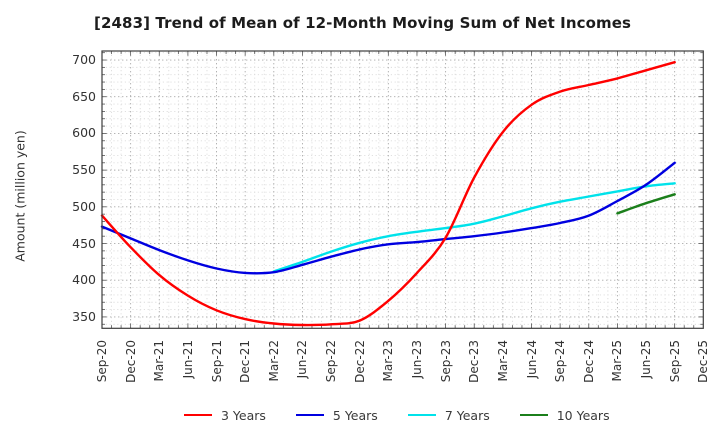 This screenshot has width=720, height=440. I want to click on legend-item: 5 Years, so click(336, 415).